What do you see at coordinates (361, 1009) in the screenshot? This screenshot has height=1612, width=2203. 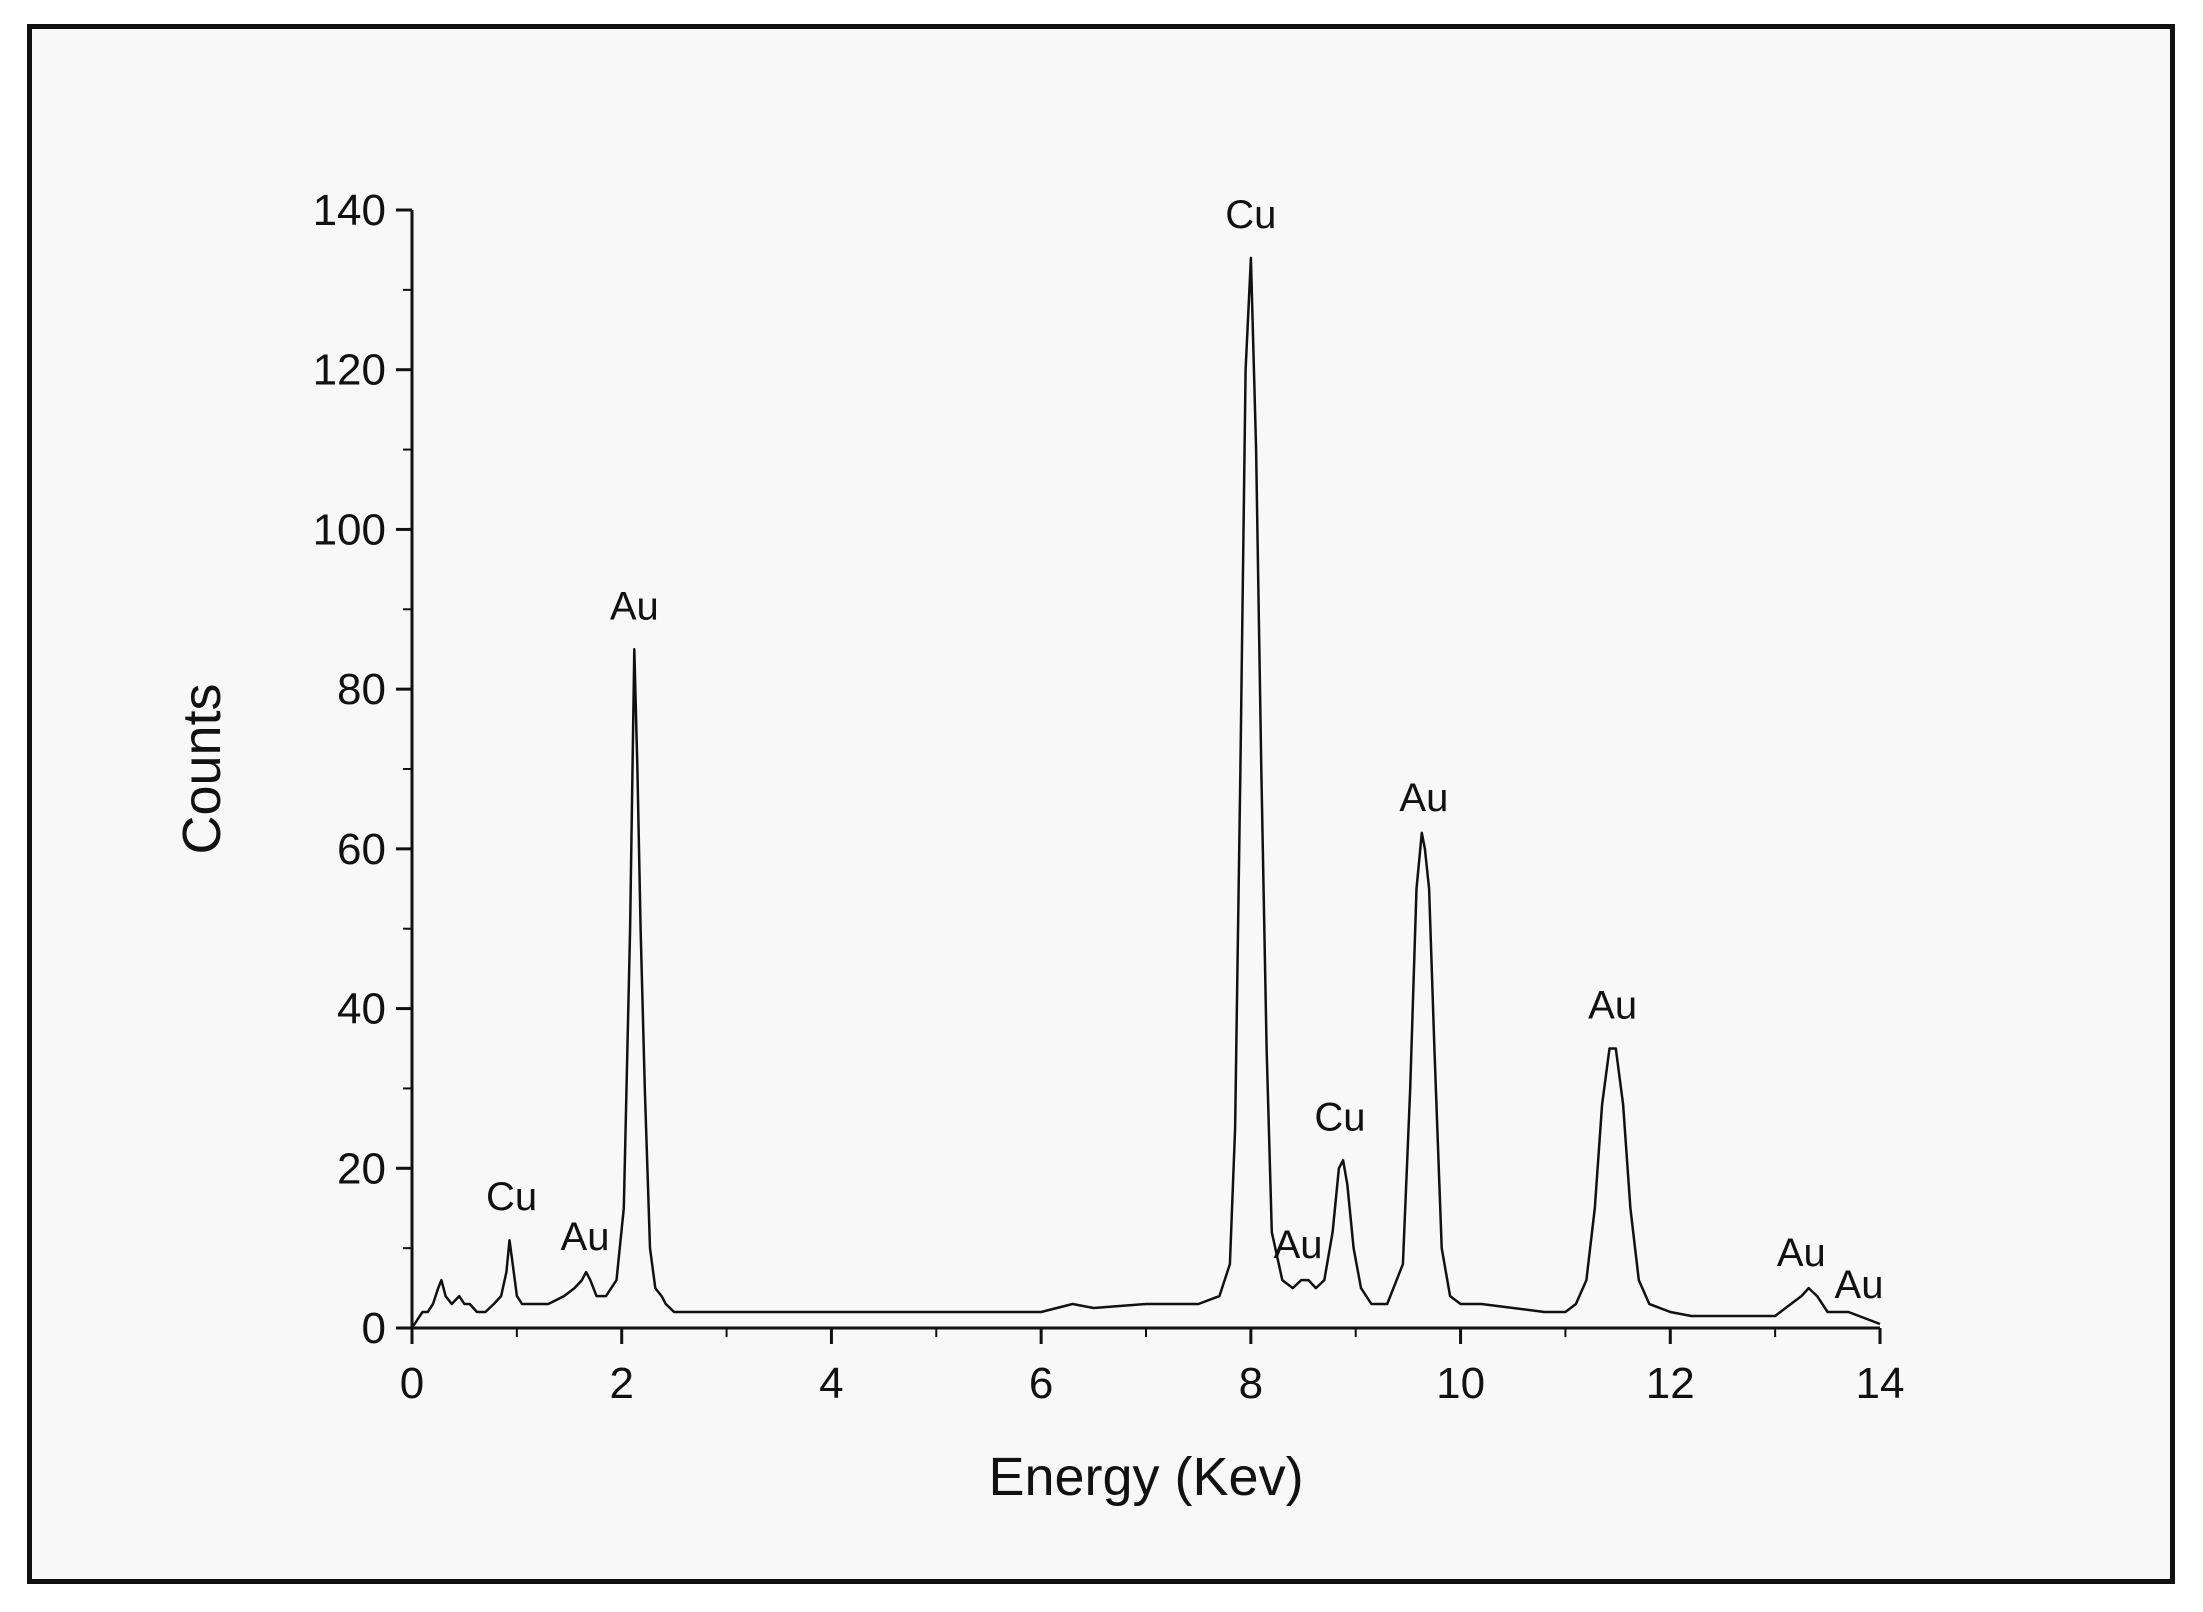 I see `y-tick-label: 40` at bounding box center [361, 1009].